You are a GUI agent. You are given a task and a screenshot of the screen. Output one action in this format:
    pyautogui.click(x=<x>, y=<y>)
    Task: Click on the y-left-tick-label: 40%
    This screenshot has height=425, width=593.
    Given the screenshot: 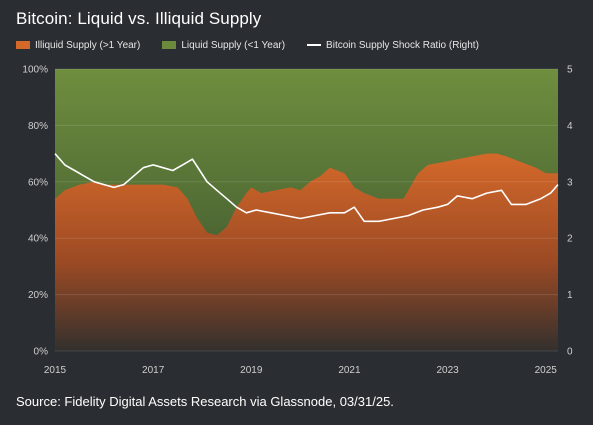 What is the action you would take?
    pyautogui.click(x=38, y=239)
    